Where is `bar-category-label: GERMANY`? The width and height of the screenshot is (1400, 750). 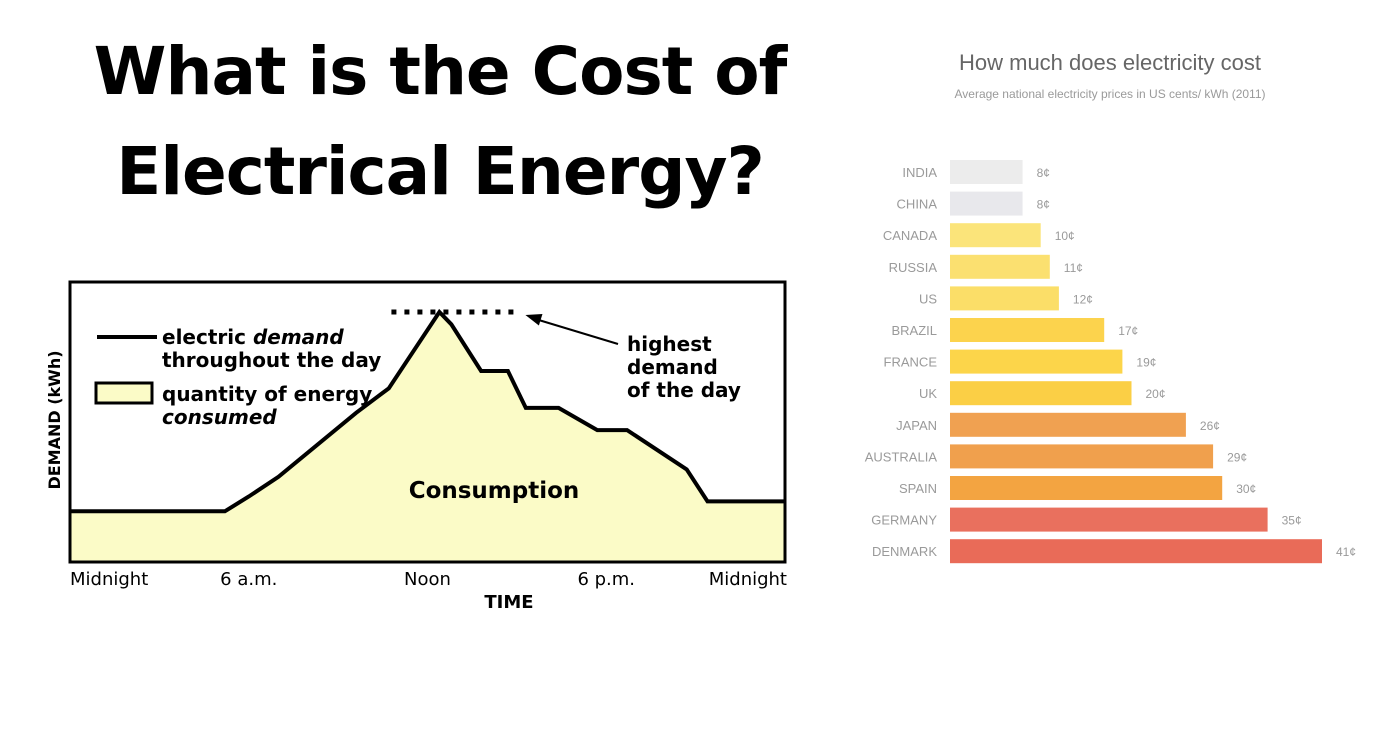
bar-category-label: GERMANY is located at coordinates (904, 520).